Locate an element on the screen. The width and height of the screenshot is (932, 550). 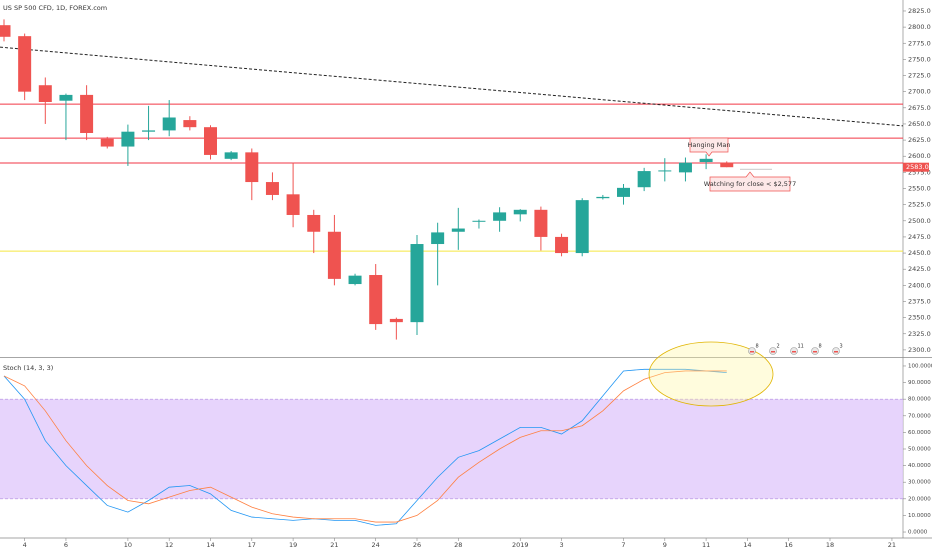
x-tick-label: 10 is located at coordinates (128, 545).